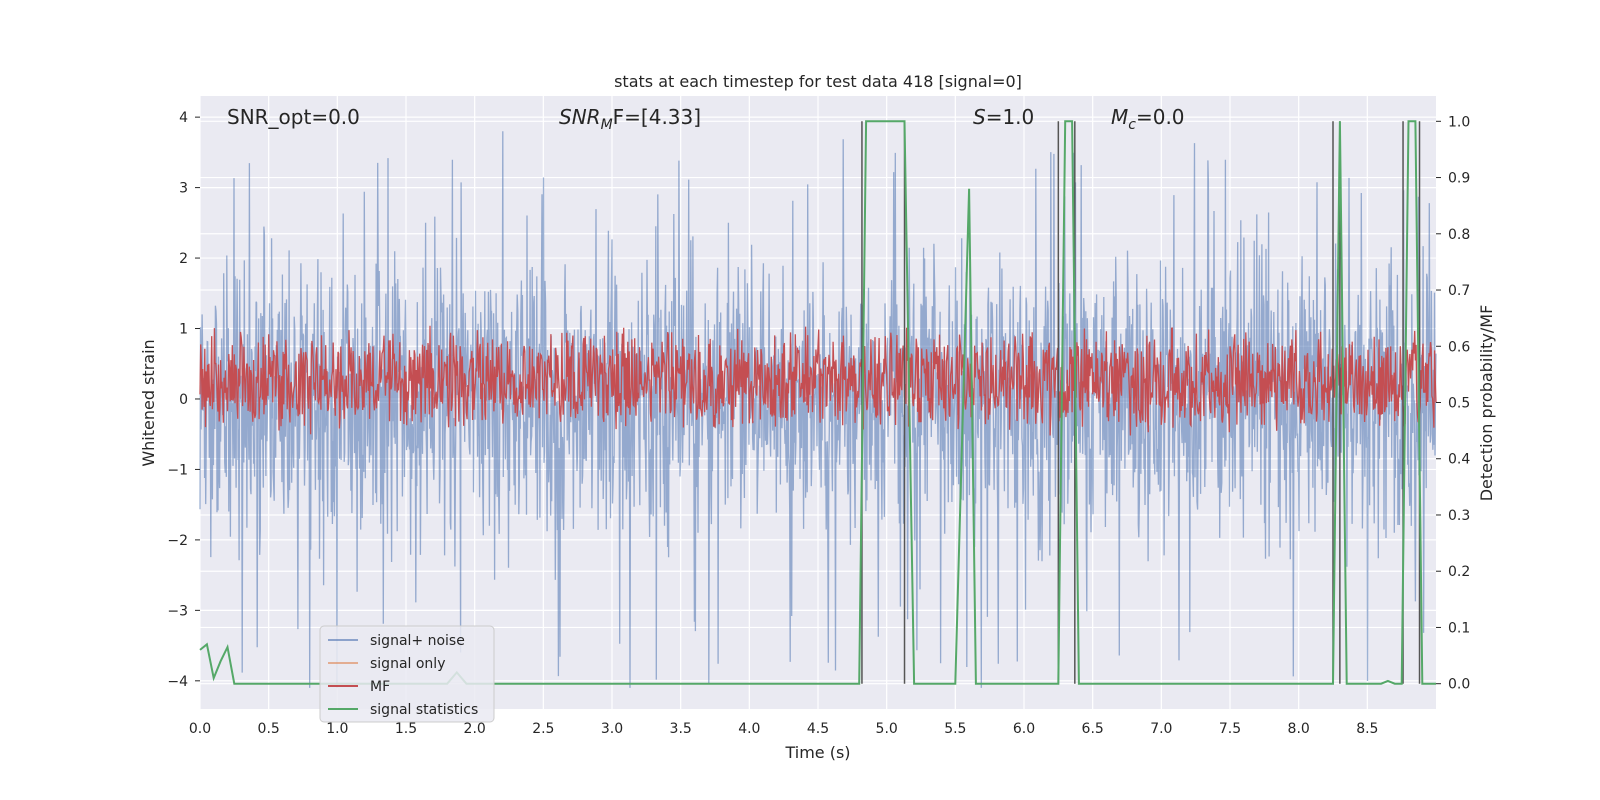 The height and width of the screenshot is (800, 1600). Describe the element at coordinates (475, 729) in the screenshot. I see `x-tick-label: 2.0` at that location.